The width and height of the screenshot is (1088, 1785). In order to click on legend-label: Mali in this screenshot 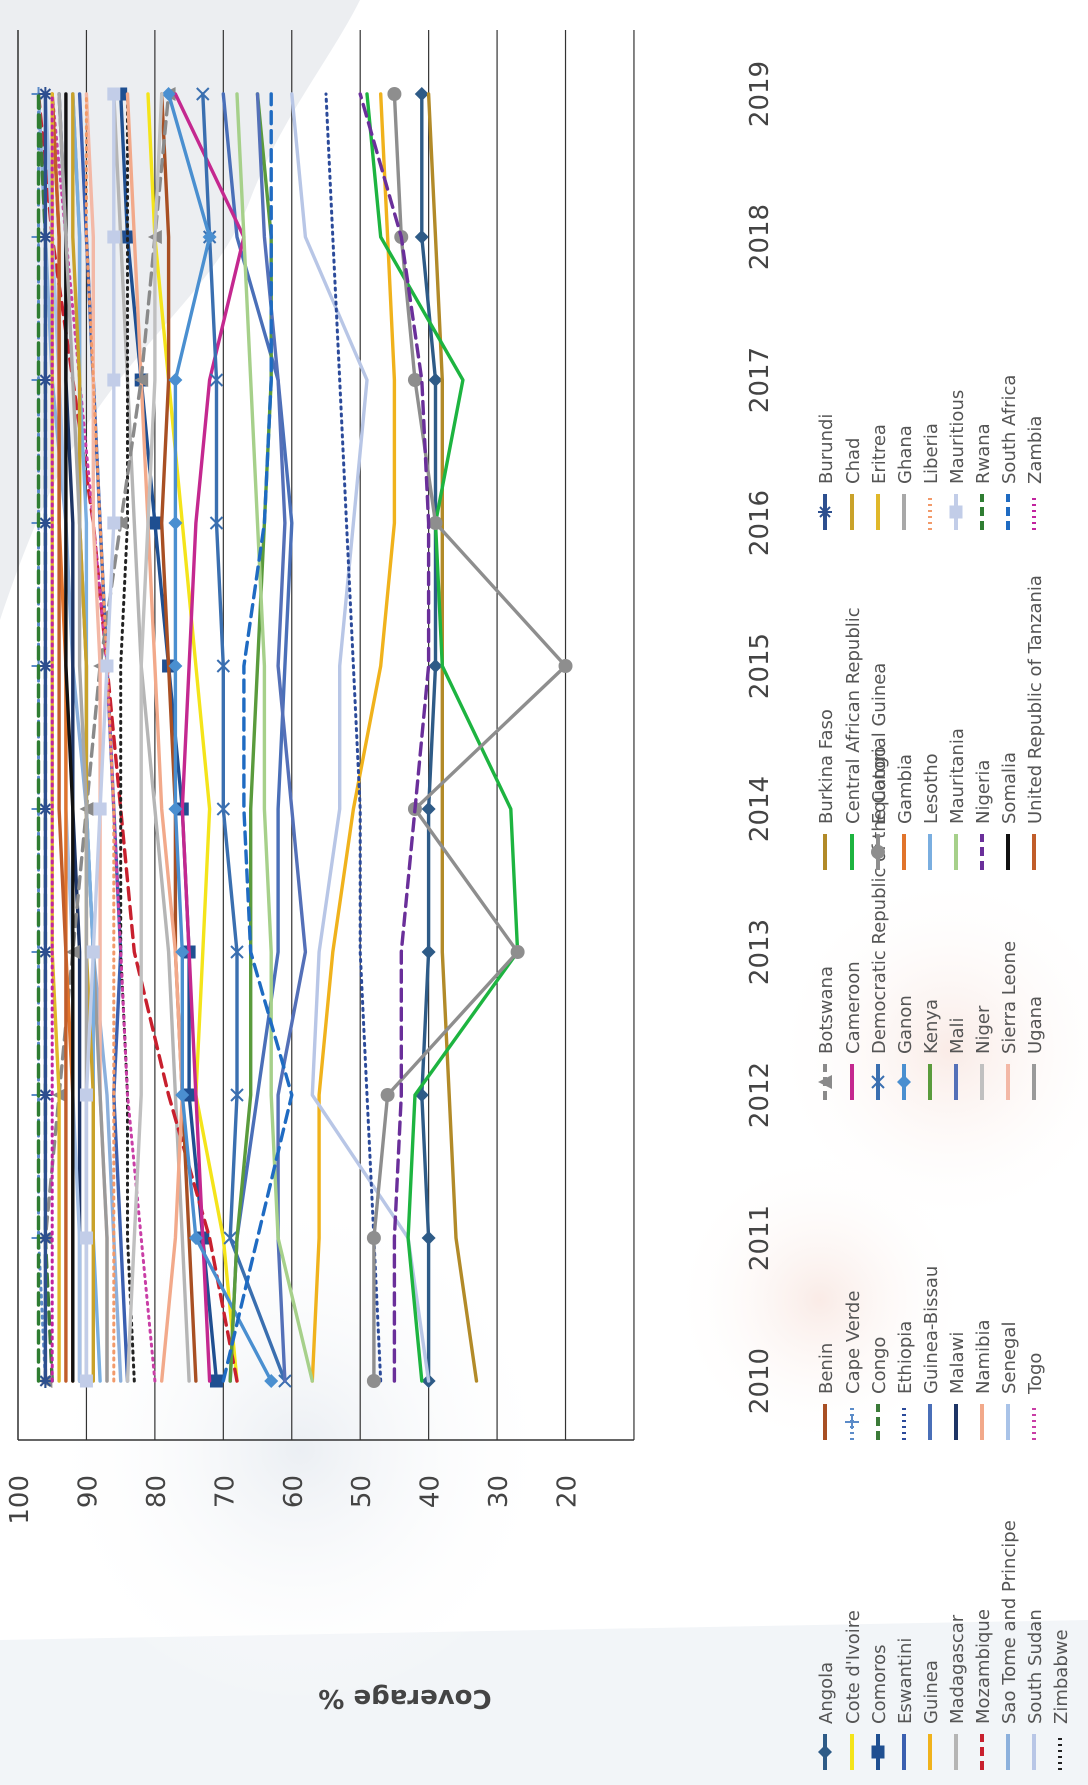, I will do `click(957, 1035)`.